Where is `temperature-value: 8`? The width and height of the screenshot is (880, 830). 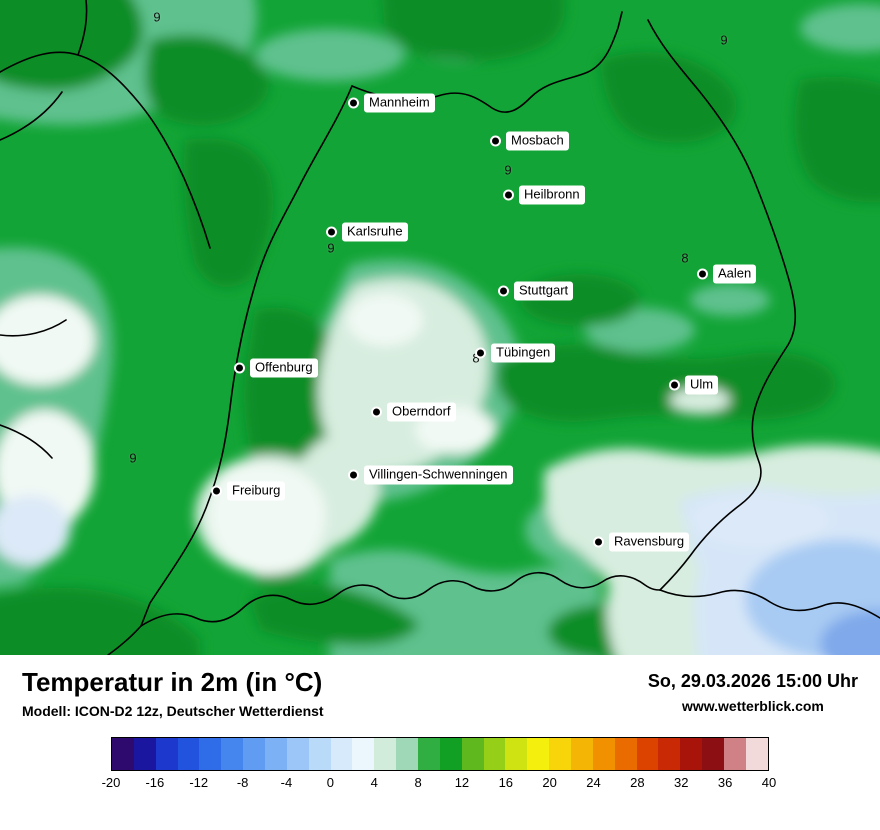
temperature-value: 8 is located at coordinates (685, 258).